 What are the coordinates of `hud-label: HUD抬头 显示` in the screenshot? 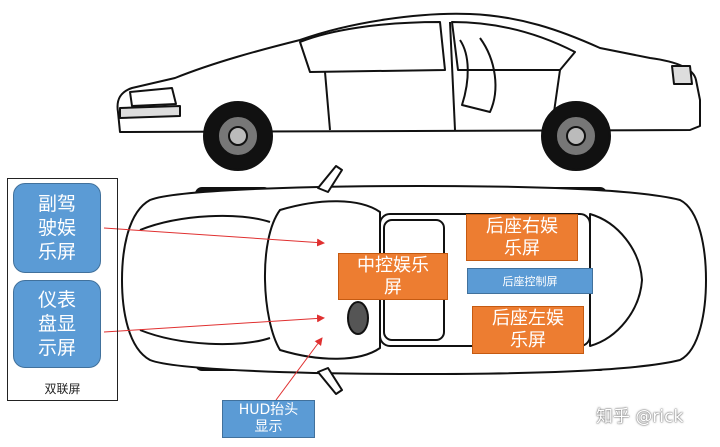 It's located at (268, 419).